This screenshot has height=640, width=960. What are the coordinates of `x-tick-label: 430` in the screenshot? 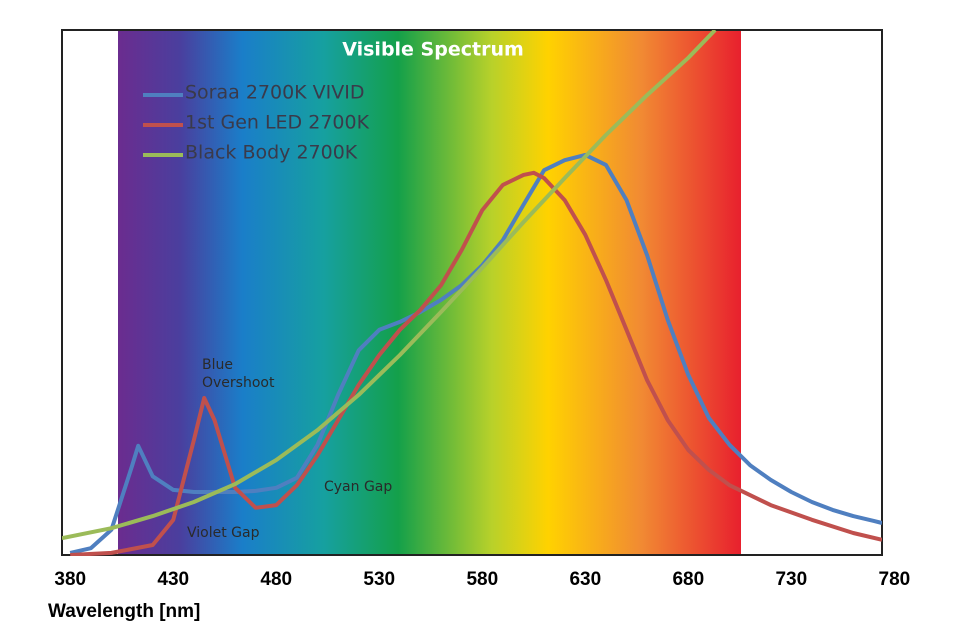 It's located at (173, 579).